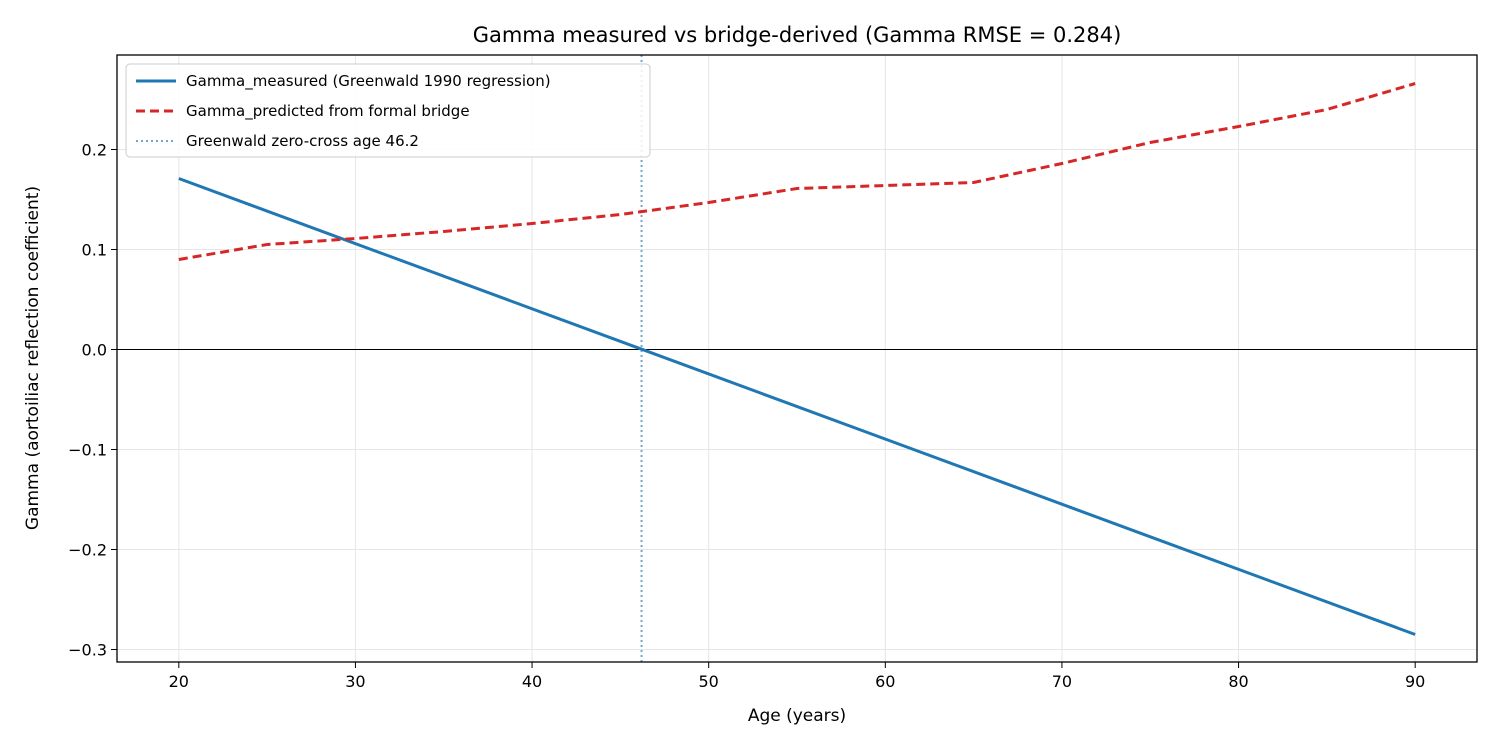  Describe the element at coordinates (797, 716) in the screenshot. I see `x-axis-label: Age (years)` at that location.